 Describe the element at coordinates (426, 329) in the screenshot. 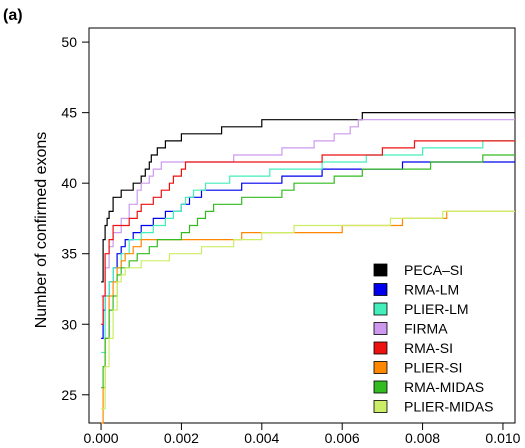

I see `legend-label: FIRMA` at that location.